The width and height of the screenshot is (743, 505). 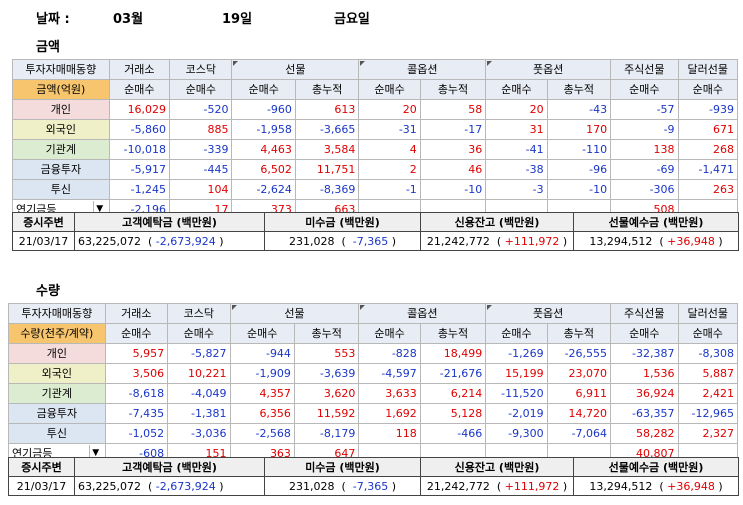 I want to click on deposit-cell: 63,225,072 ( -2,673,924 ), so click(x=169, y=486).